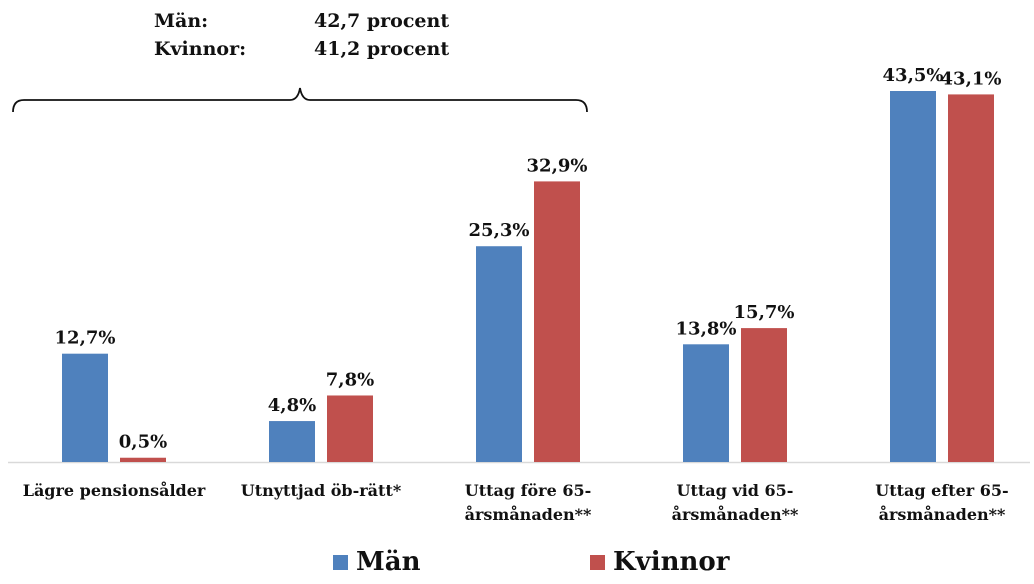 Image resolution: width=1034 pixels, height=584 pixels. I want to click on grouping-brace, so click(300, 100).